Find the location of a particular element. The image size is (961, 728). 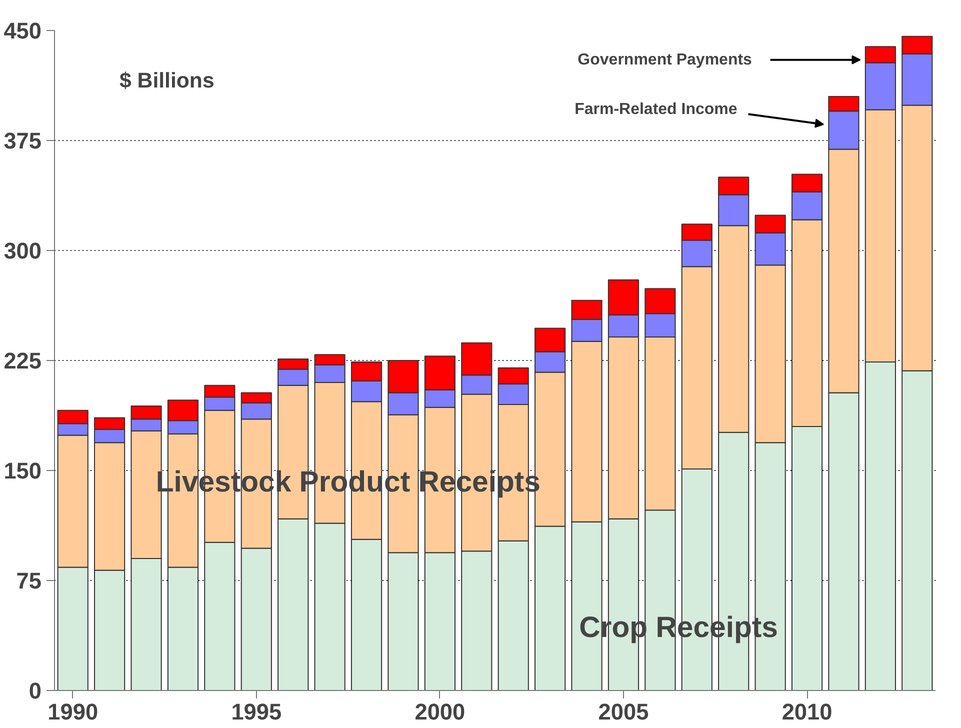

x-tick-label: 2010 is located at coordinates (807, 711).